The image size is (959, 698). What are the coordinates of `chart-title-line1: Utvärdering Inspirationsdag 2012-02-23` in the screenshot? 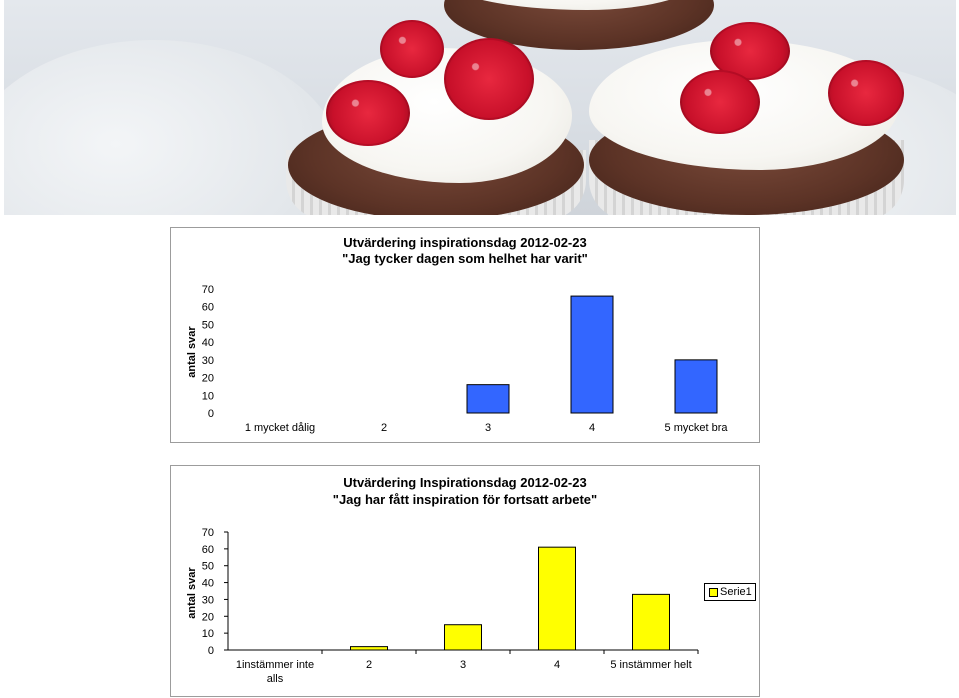 It's located at (464, 482).